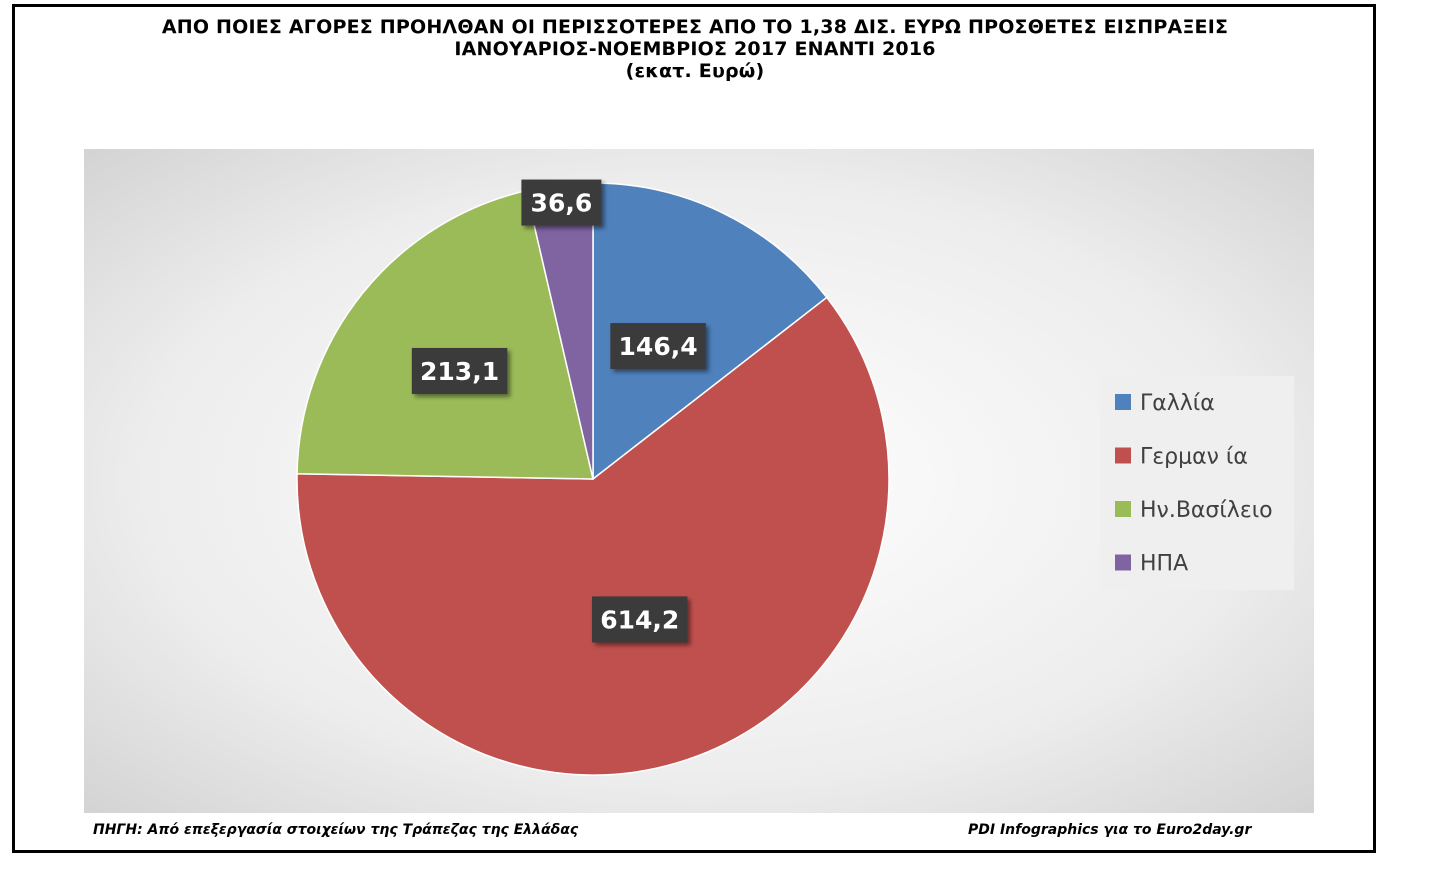 Image resolution: width=1434 pixels, height=877 pixels. What do you see at coordinates (695, 71) in the screenshot?
I see `title-line-3: (εκατ. Ευρώ)` at bounding box center [695, 71].